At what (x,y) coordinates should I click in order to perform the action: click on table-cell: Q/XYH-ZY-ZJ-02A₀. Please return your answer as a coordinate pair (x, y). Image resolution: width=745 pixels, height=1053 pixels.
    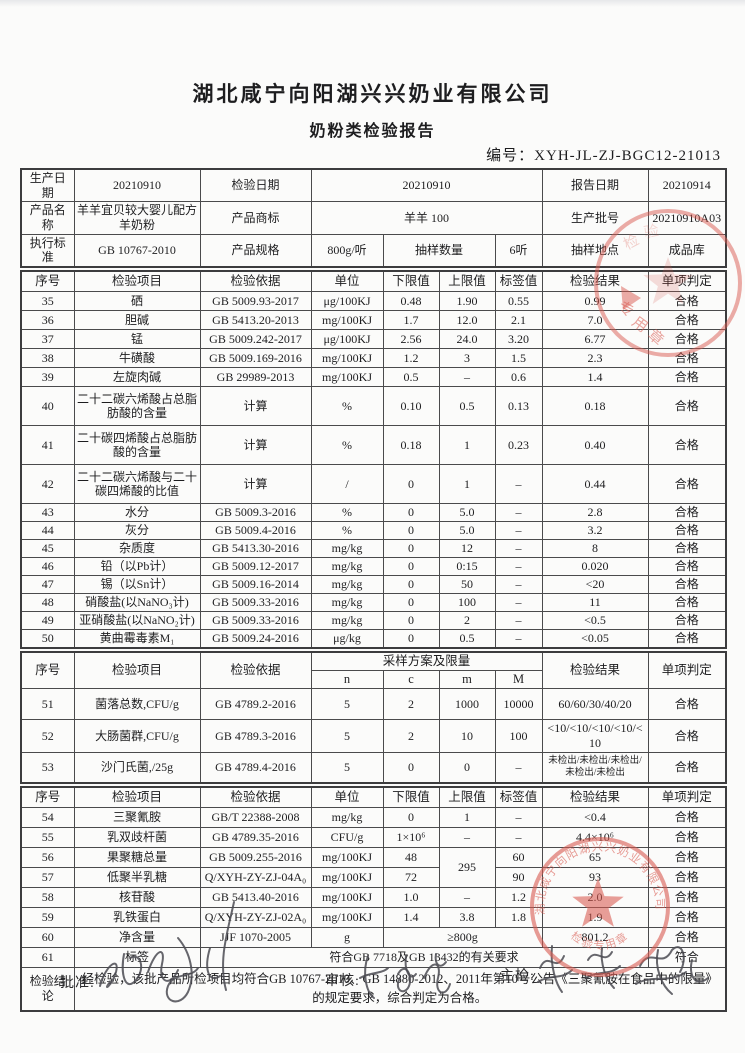
    Looking at the image, I should click on (255, 917).